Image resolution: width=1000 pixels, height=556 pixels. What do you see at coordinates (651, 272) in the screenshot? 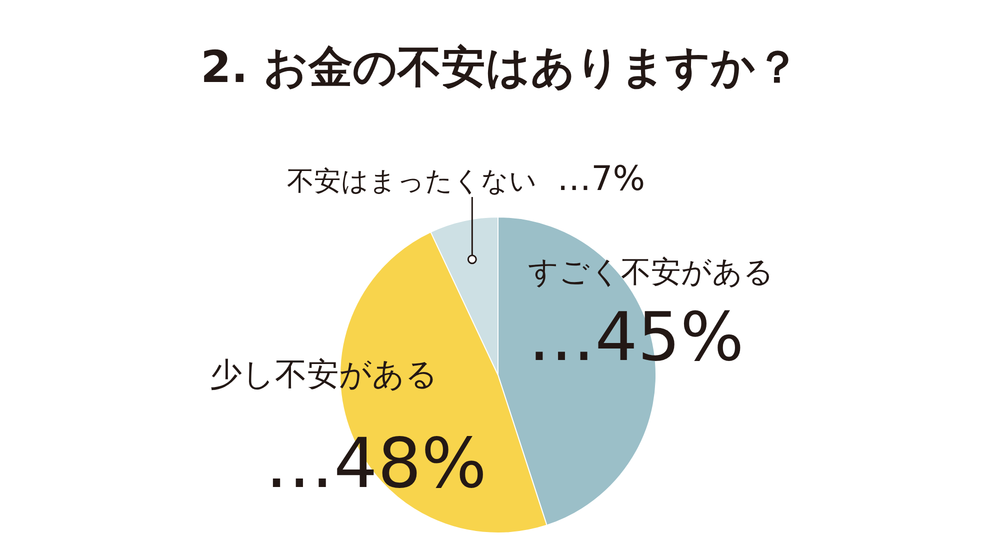
I see `slice-label: すごく不安がある` at bounding box center [651, 272].